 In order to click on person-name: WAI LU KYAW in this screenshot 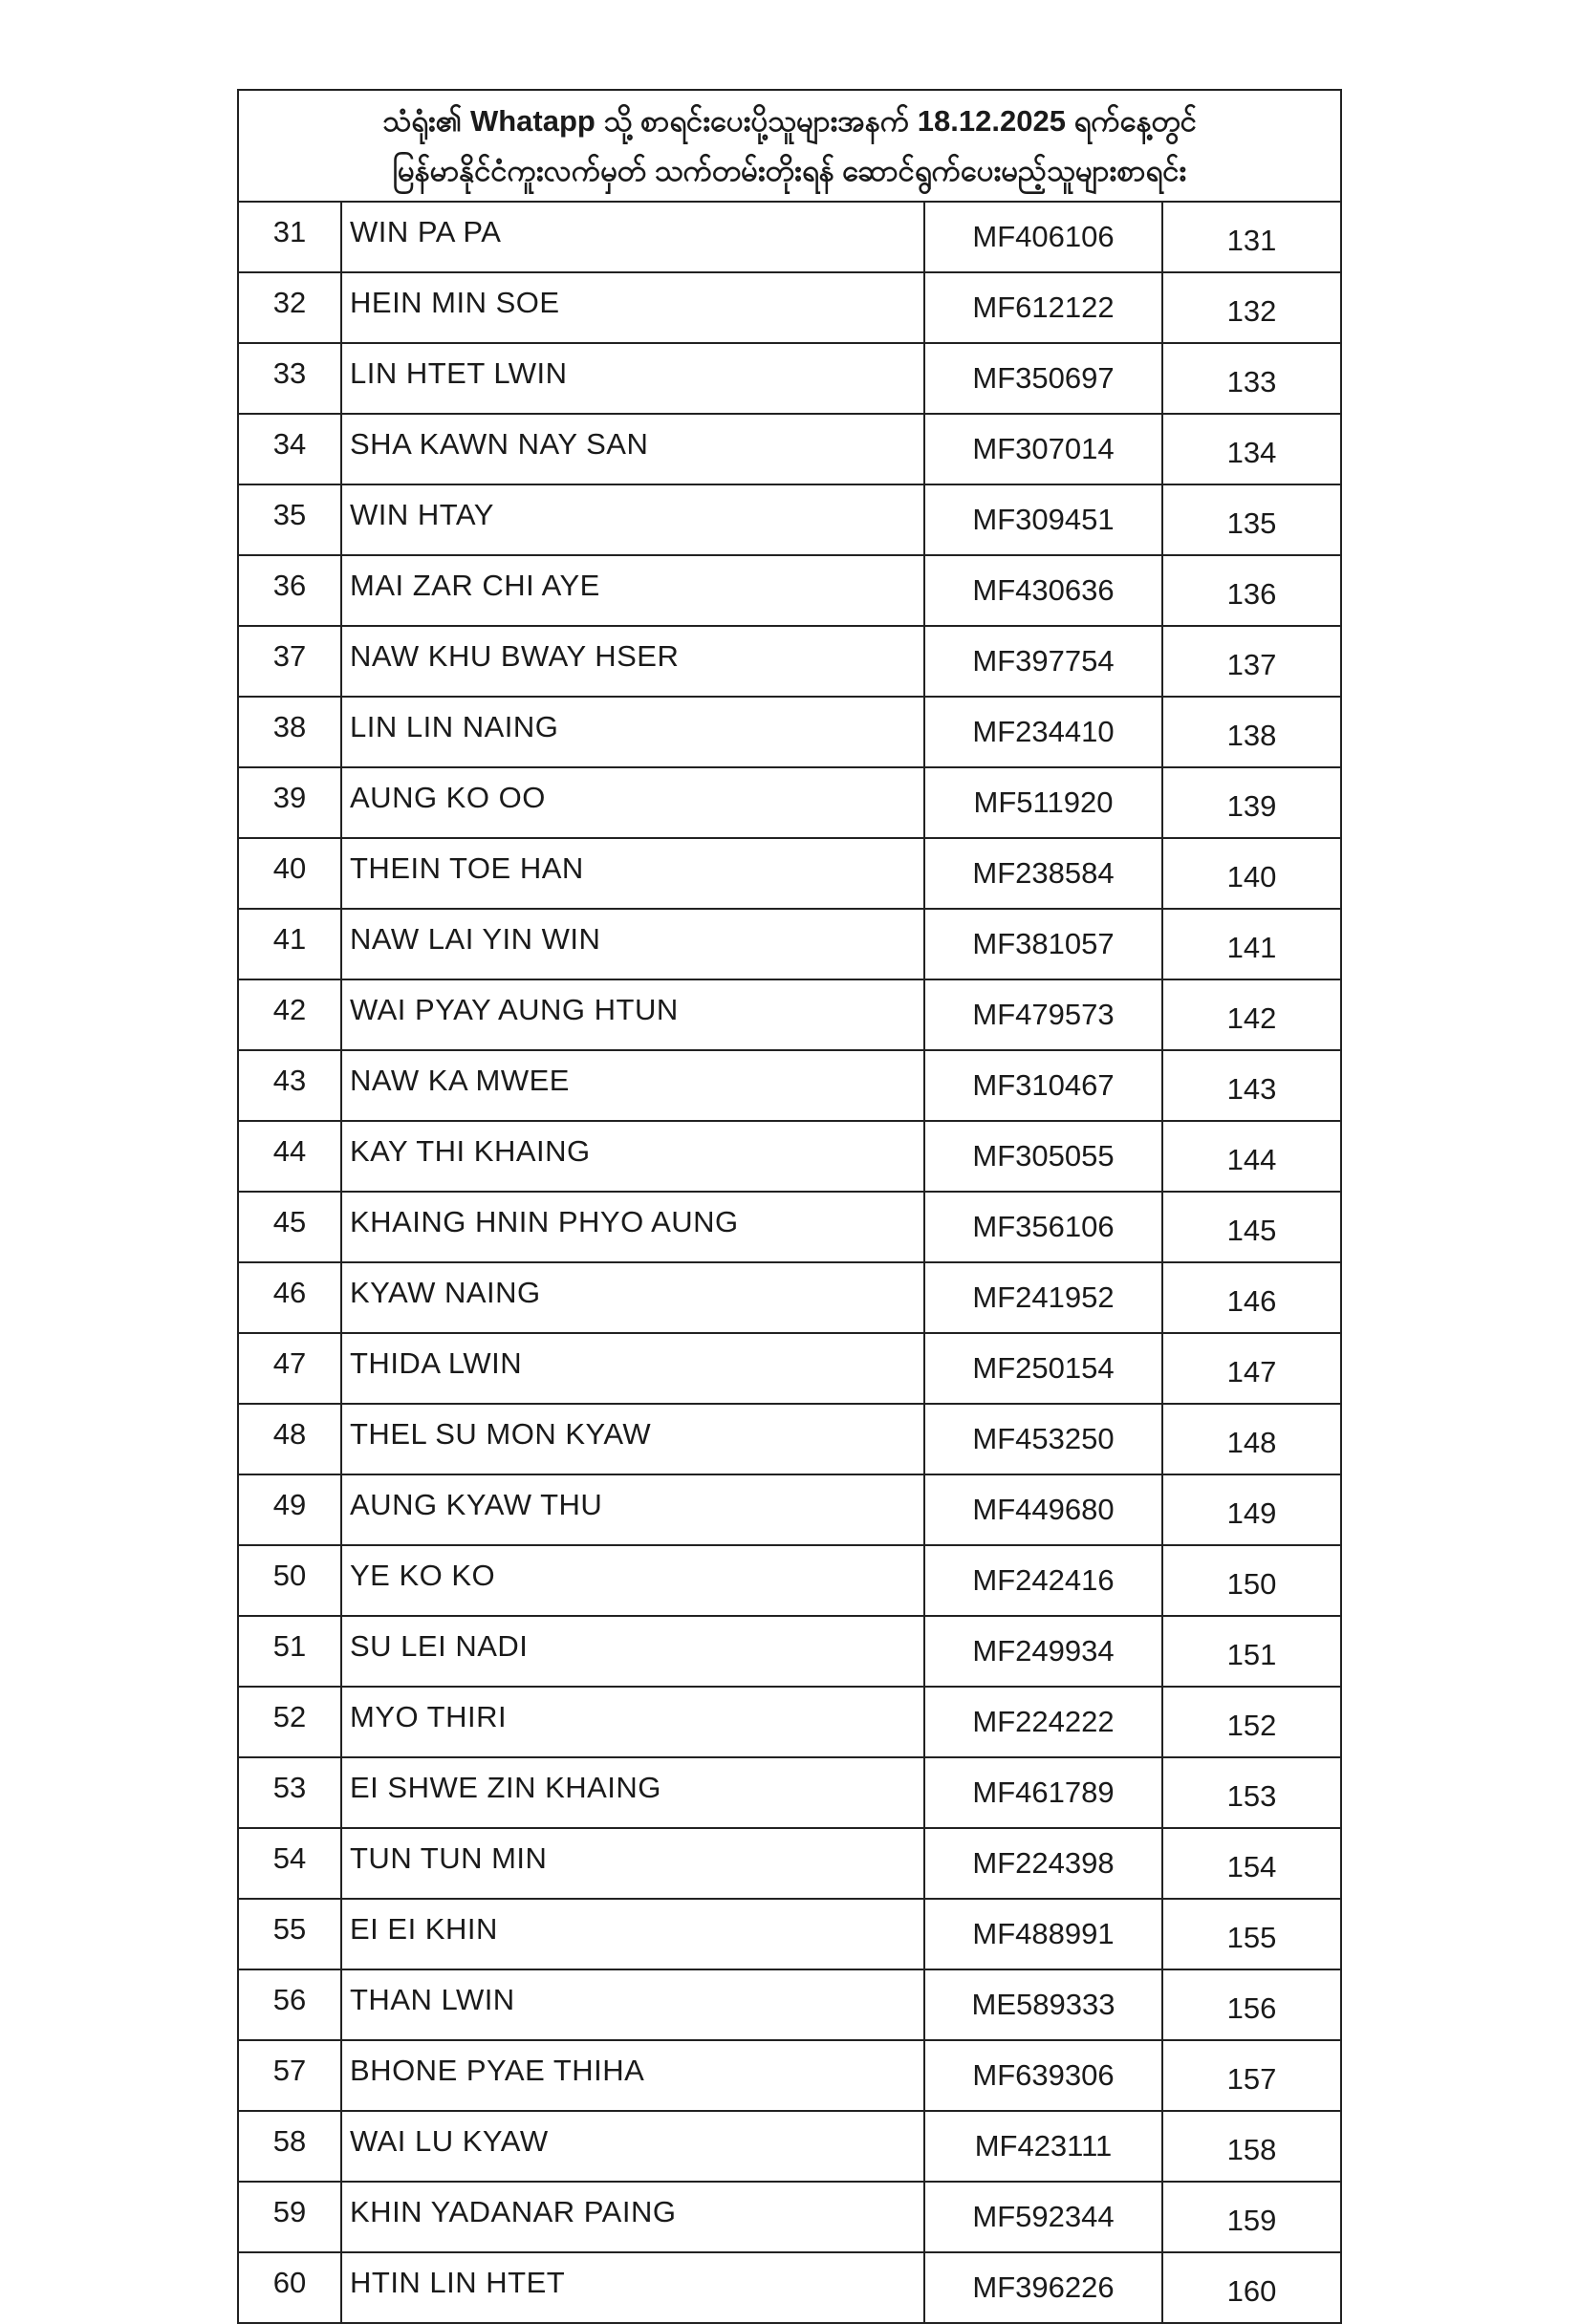, I will do `click(632, 2146)`.